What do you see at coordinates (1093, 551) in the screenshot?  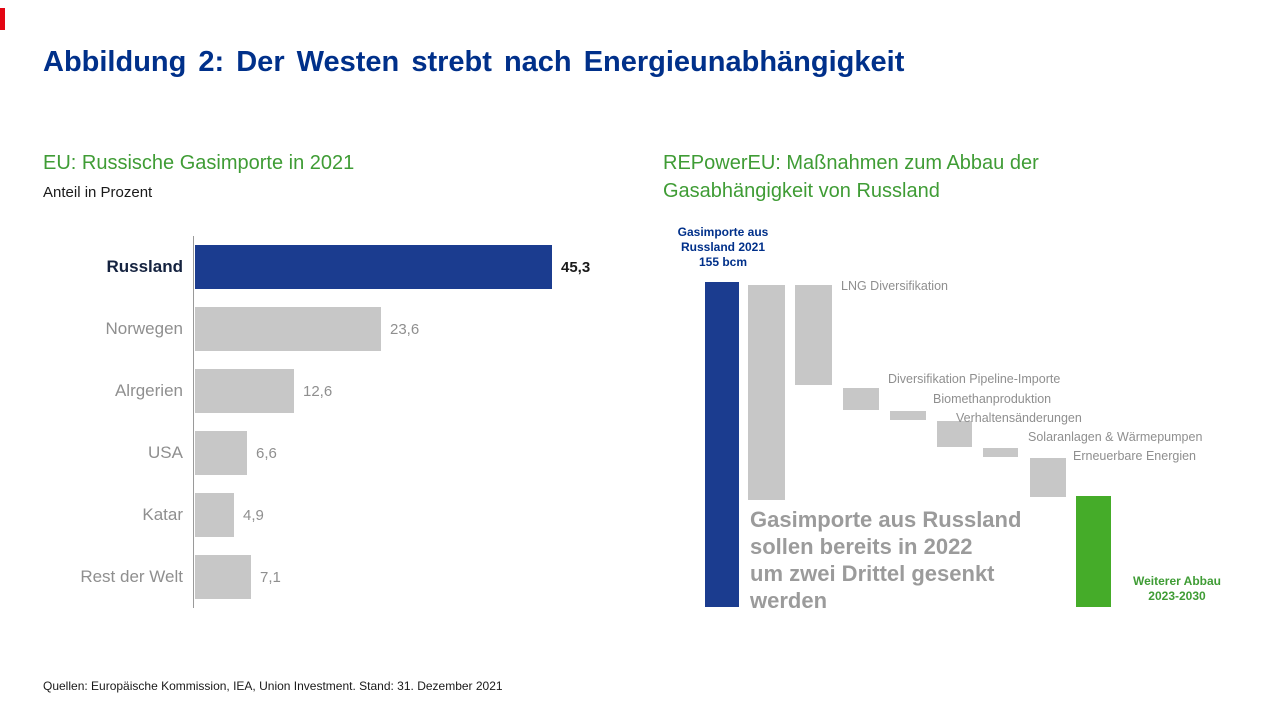 I see `waterfall-bar-weiterer-abbau` at bounding box center [1093, 551].